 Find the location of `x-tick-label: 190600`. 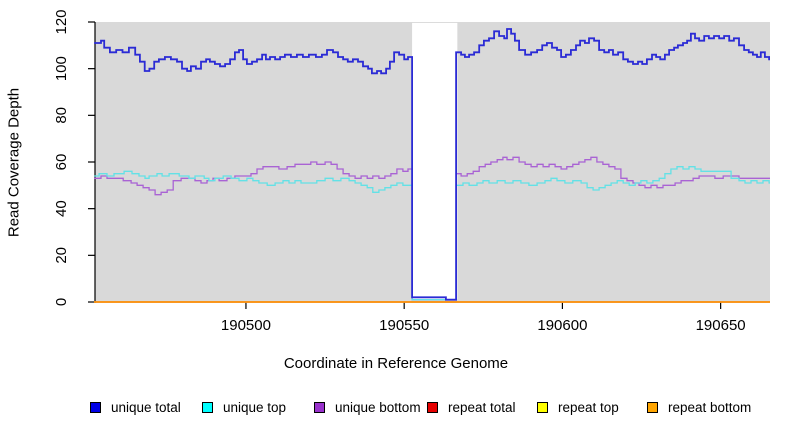

x-tick-label: 190600 is located at coordinates (562, 325).